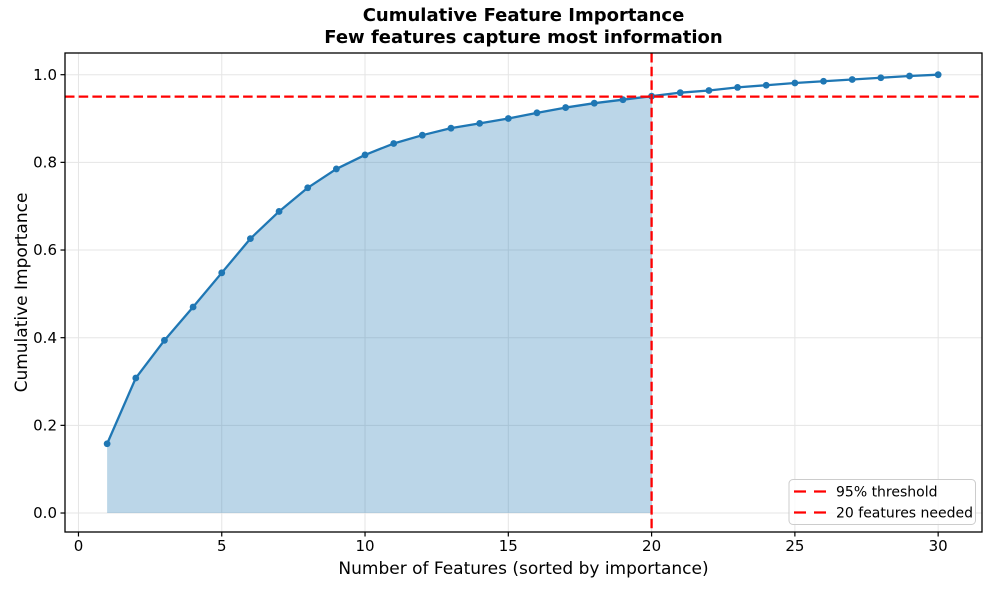 This screenshot has width=989, height=594. What do you see at coordinates (222, 546) in the screenshot?
I see `x-tick-label: 5` at bounding box center [222, 546].